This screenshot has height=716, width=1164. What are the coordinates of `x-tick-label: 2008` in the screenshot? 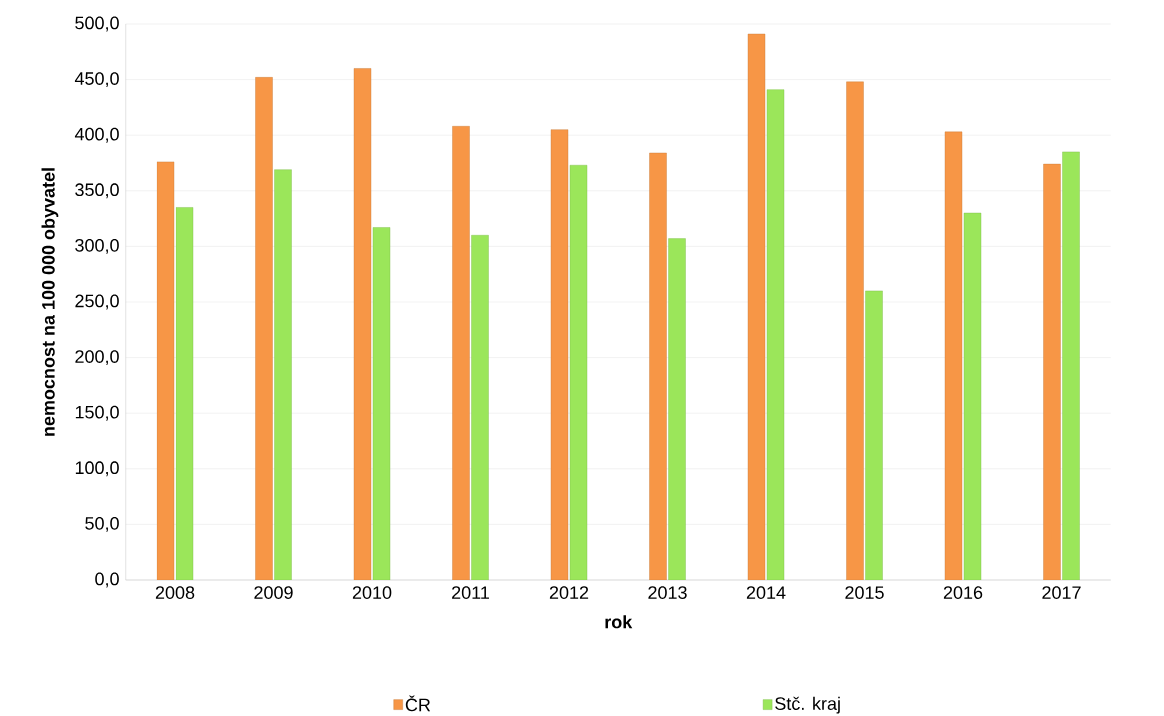 It's located at (175, 592).